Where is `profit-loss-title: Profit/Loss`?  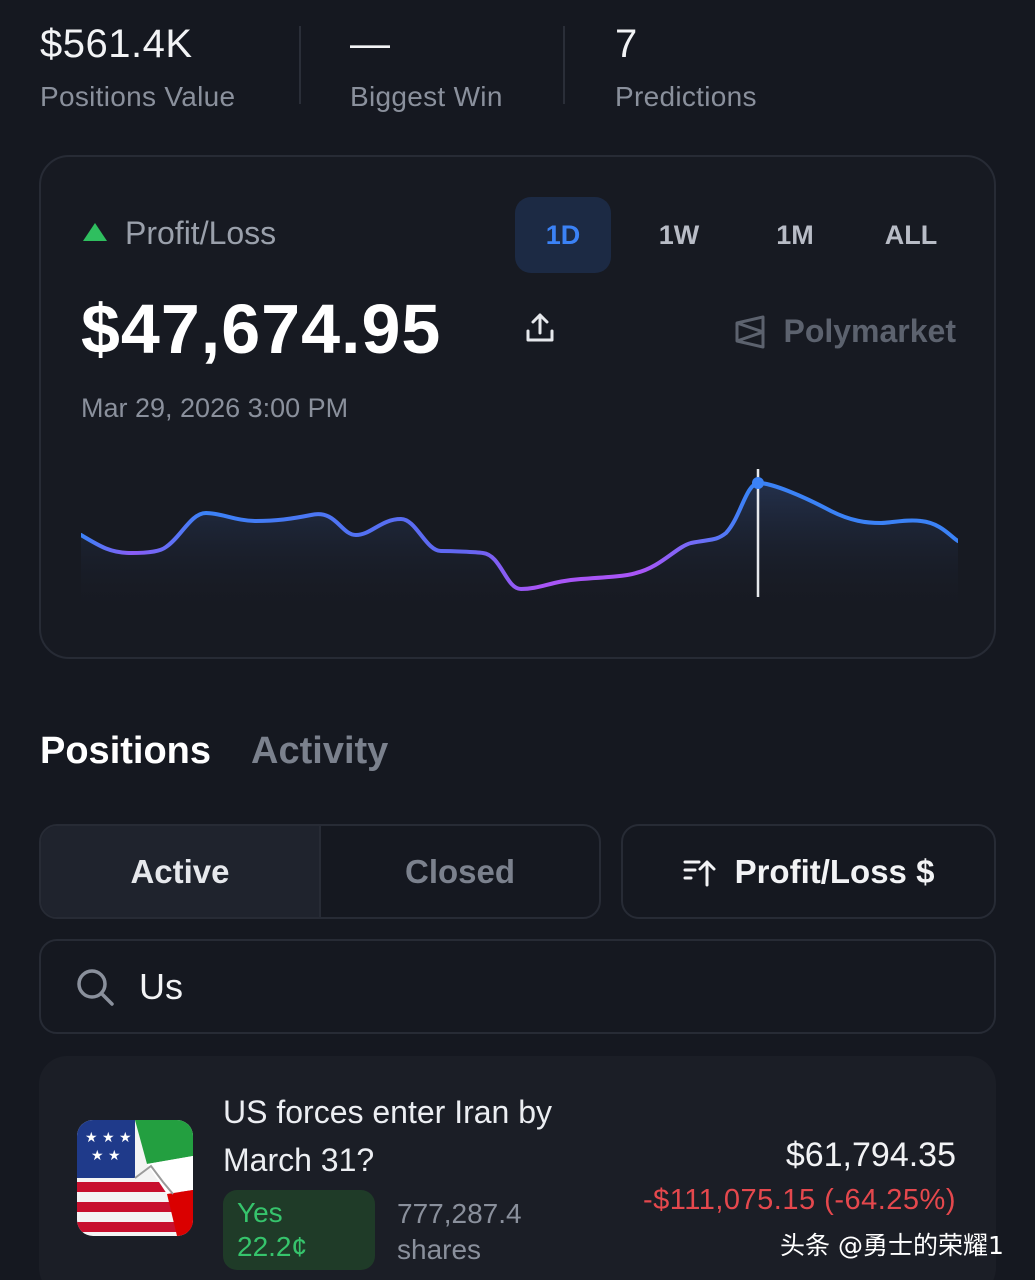
profit-loss-title: Profit/Loss is located at coordinates (201, 233).